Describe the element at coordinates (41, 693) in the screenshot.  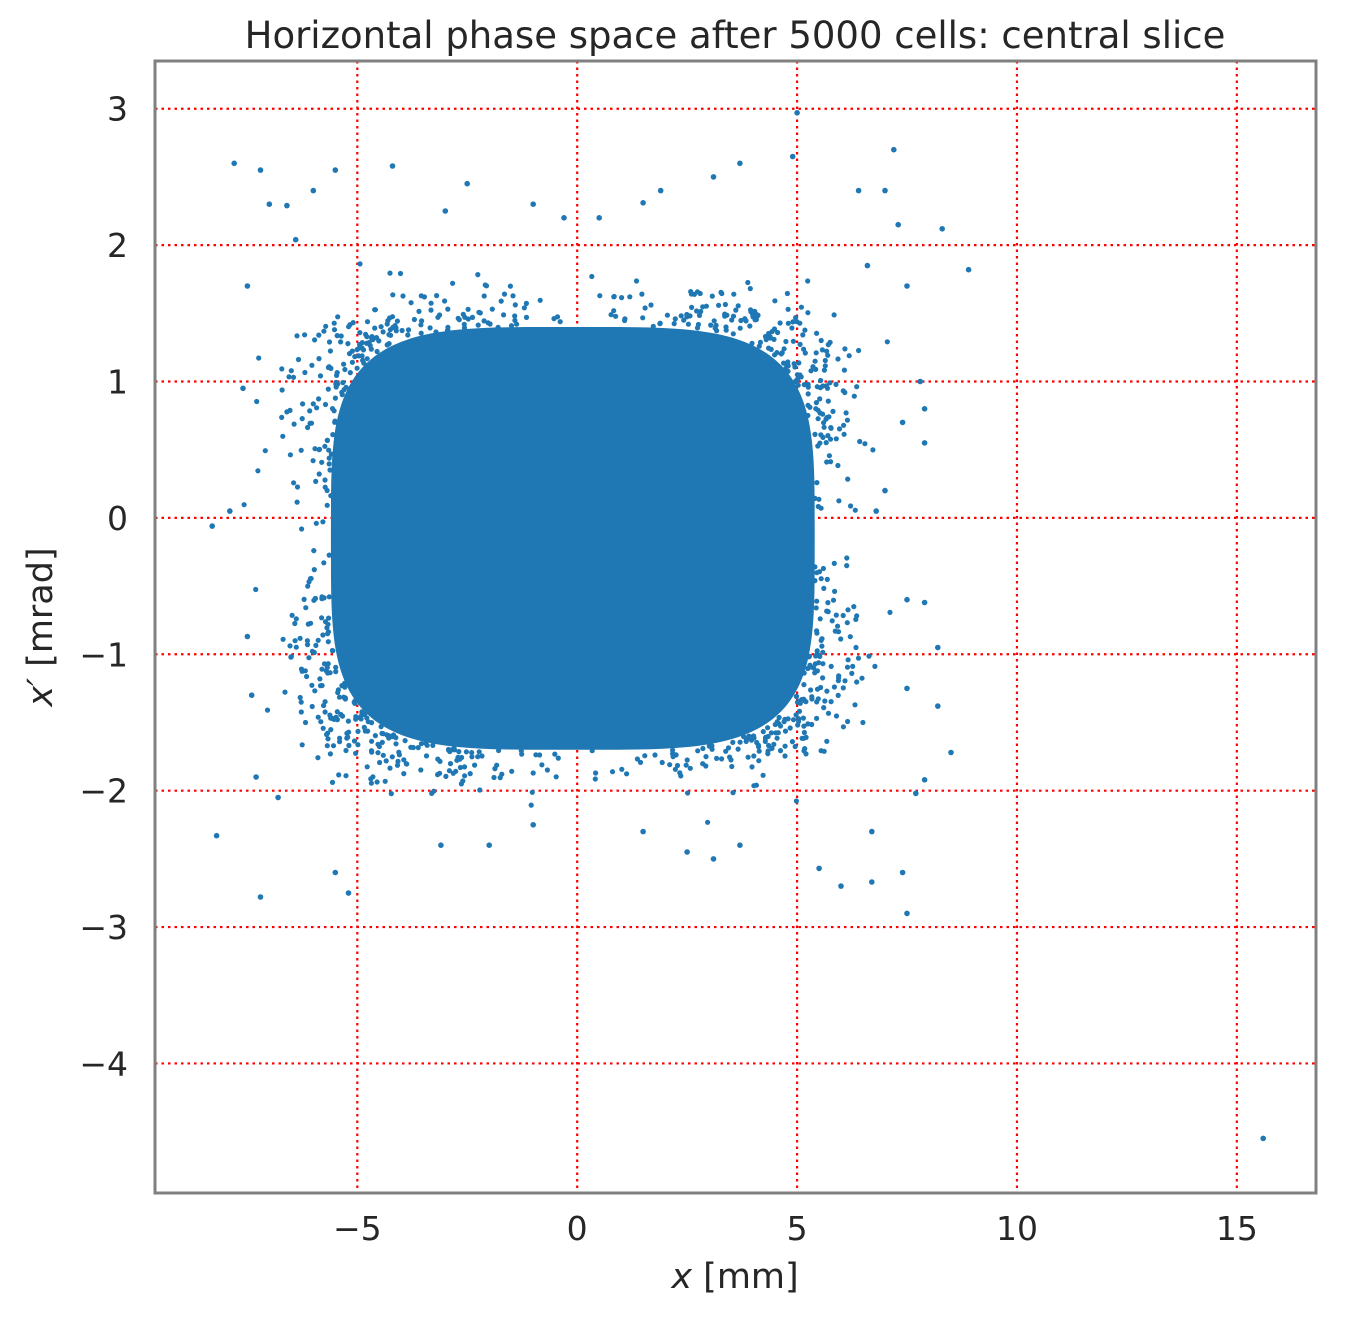
I see `y-axis-var: x′` at that location.